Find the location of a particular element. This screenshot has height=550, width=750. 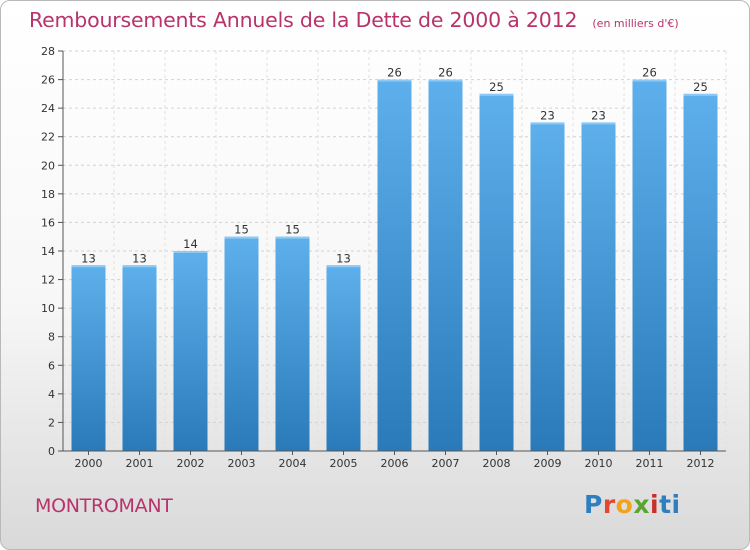

logo-letter: x is located at coordinates (641, 504).